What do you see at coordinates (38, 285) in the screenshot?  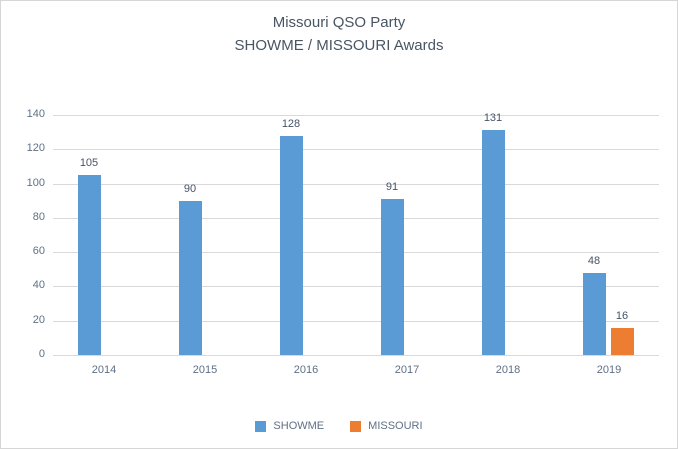 I see `y-axis-tick-label: 40` at bounding box center [38, 285].